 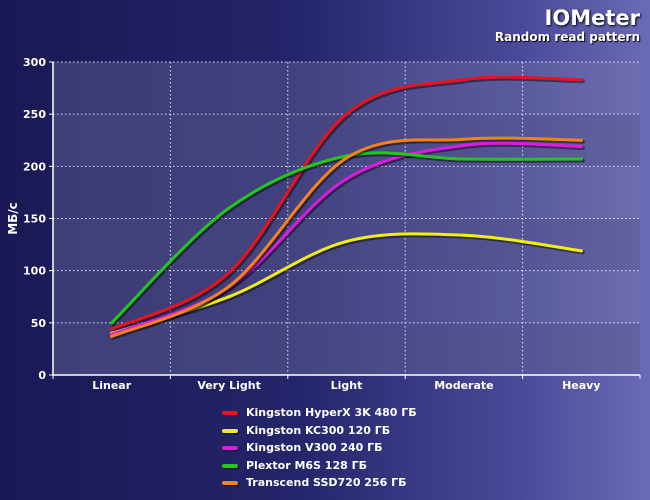 What do you see at coordinates (34, 114) in the screenshot?
I see `y-tick-label: 250` at bounding box center [34, 114].